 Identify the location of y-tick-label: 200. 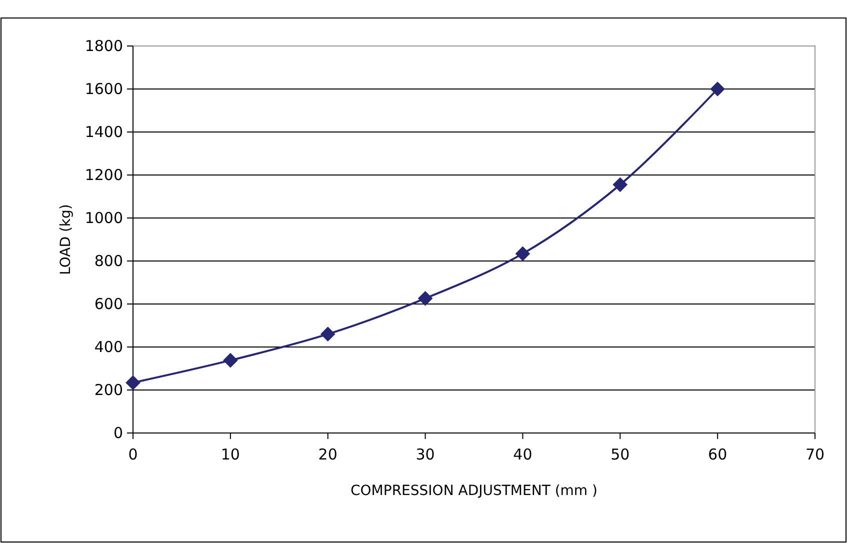
(108, 389).